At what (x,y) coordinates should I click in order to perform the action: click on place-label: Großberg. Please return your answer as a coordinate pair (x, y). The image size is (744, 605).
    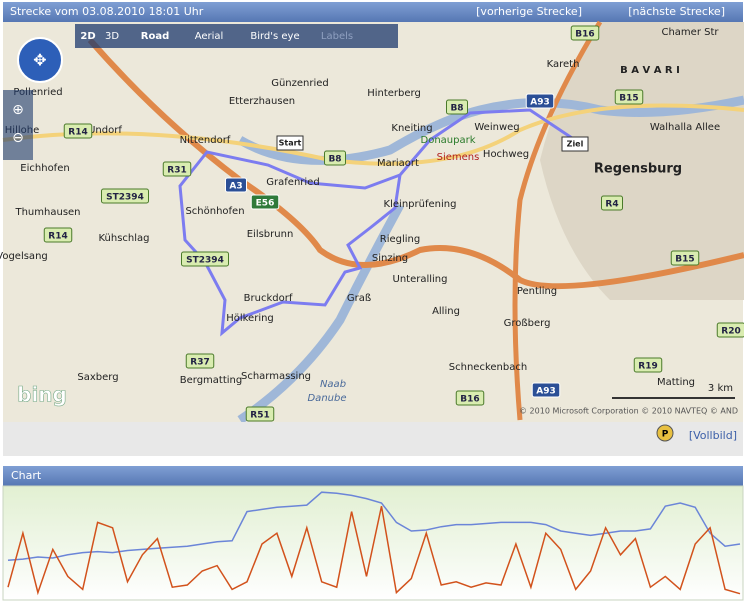
    Looking at the image, I should click on (527, 323).